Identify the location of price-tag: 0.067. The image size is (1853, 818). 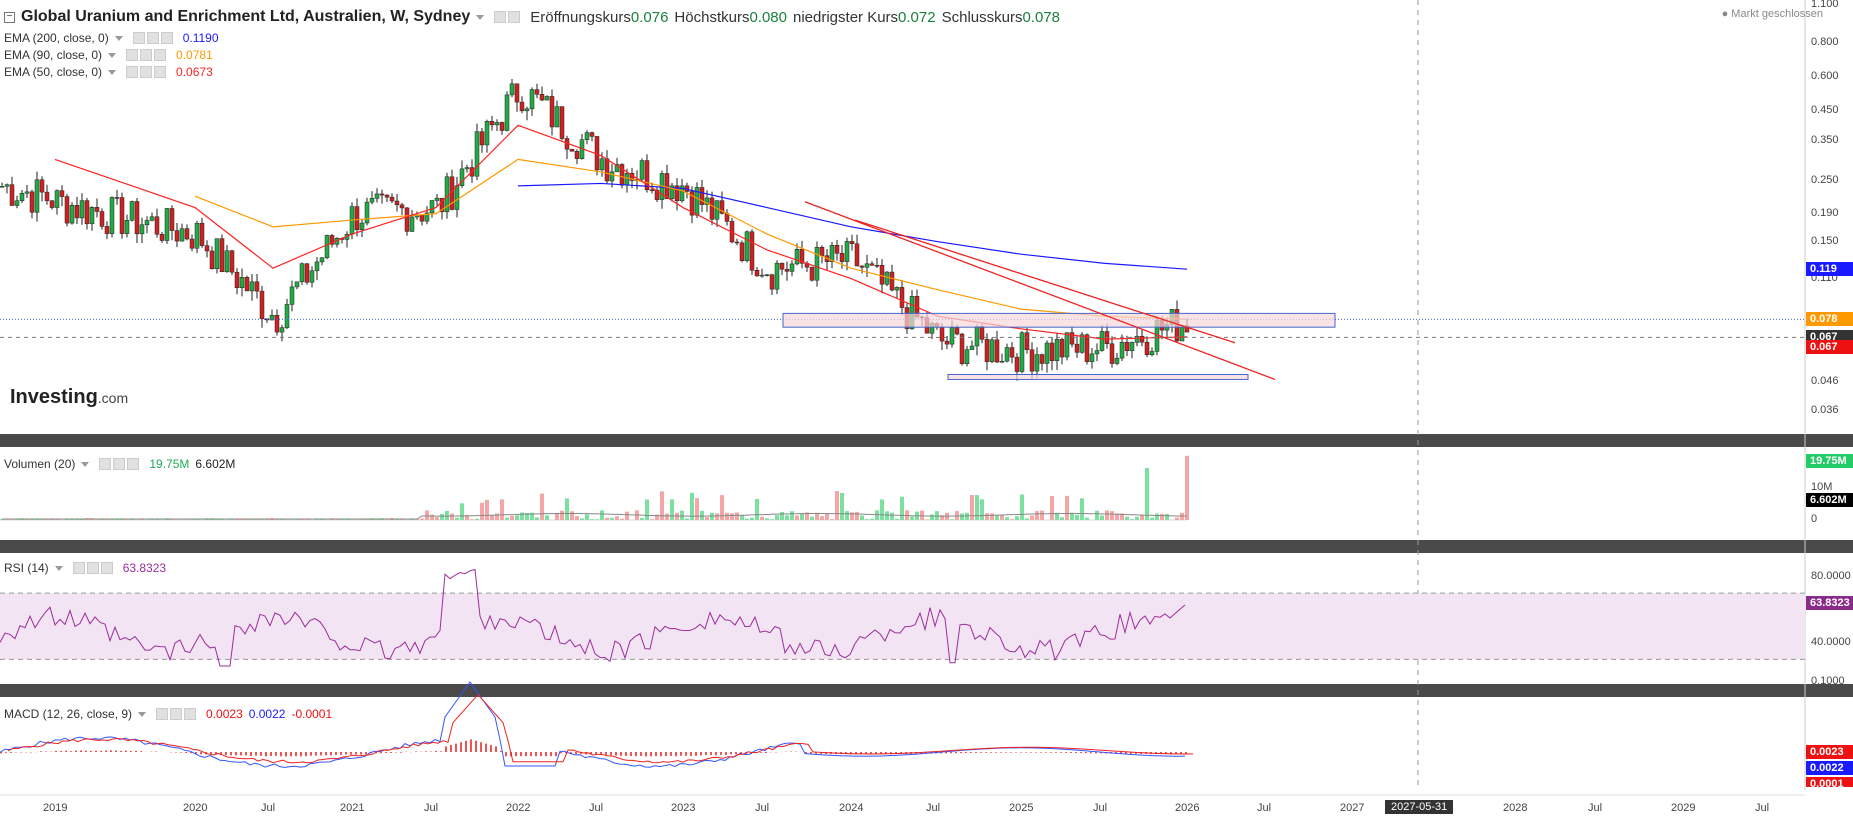
(1829, 346).